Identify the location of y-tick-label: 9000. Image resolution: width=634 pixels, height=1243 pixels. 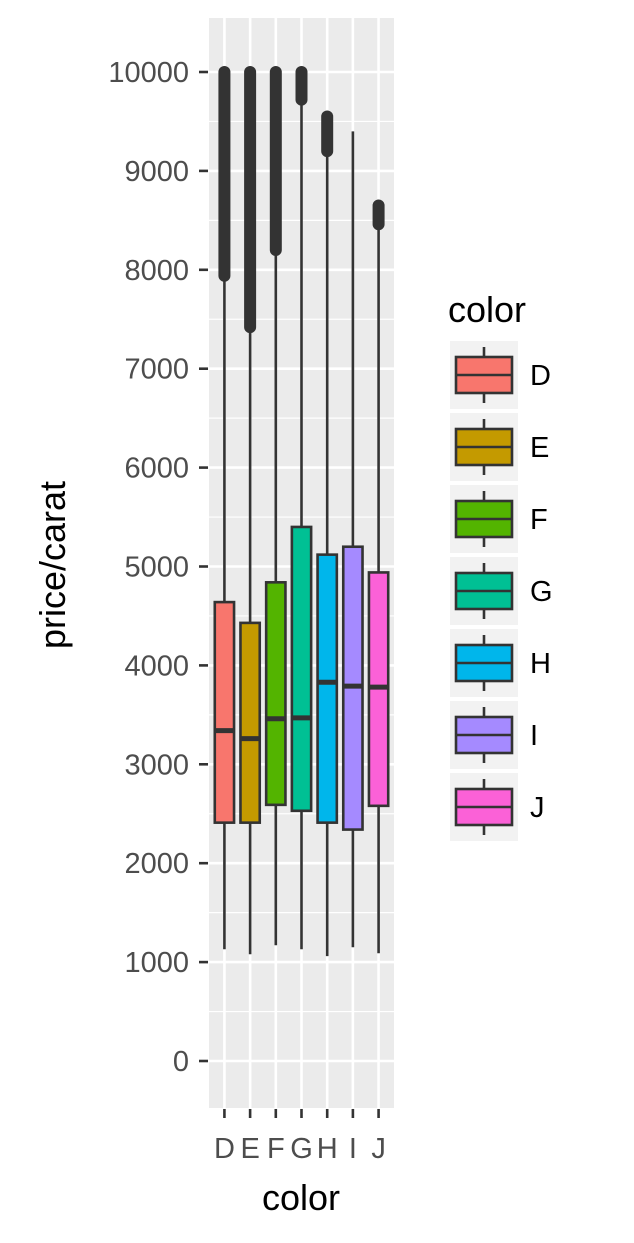
(156, 172).